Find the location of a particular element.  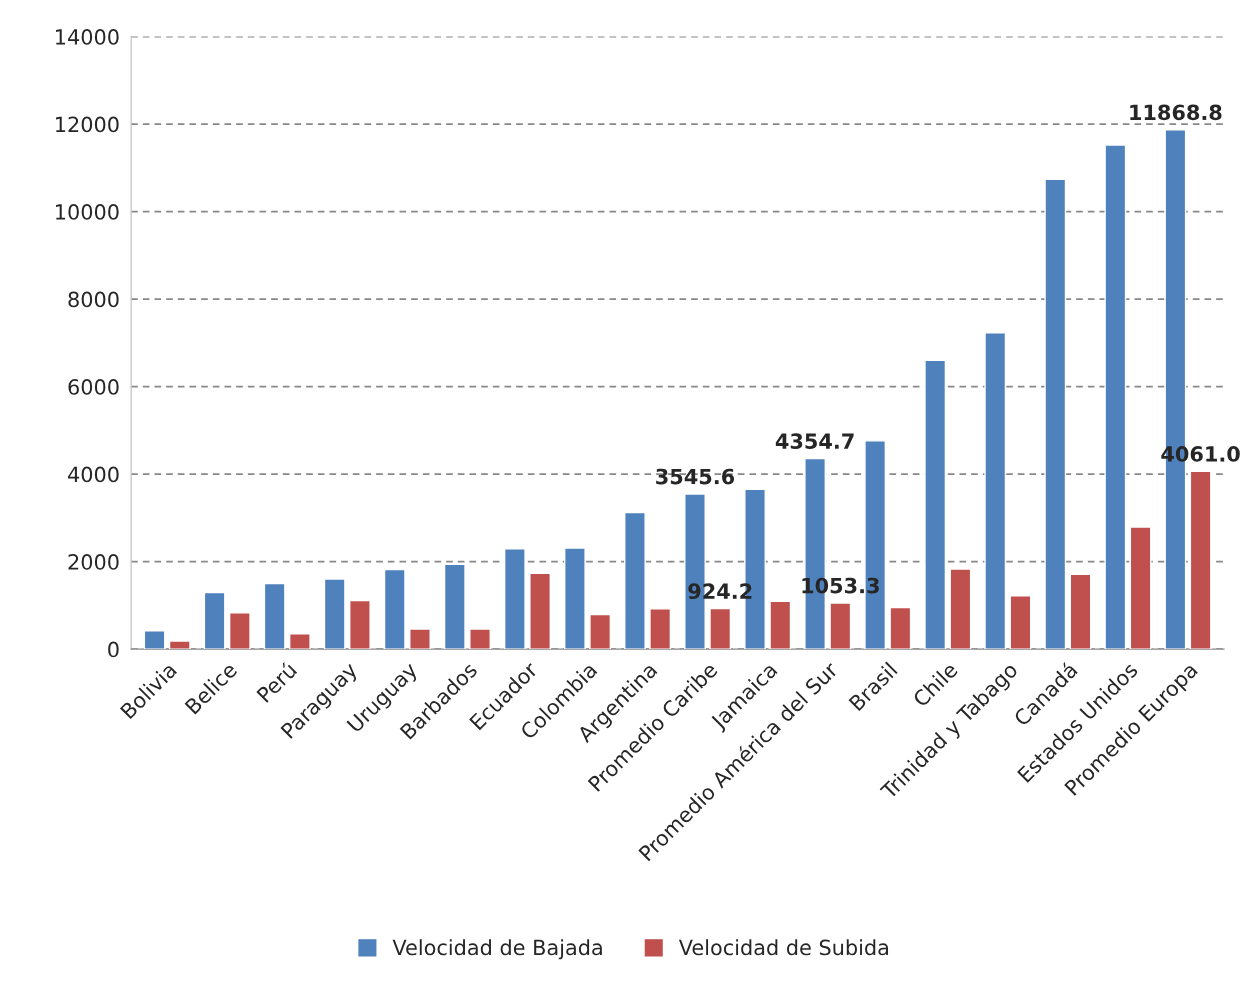

data-label: 4354.7 is located at coordinates (814, 441).